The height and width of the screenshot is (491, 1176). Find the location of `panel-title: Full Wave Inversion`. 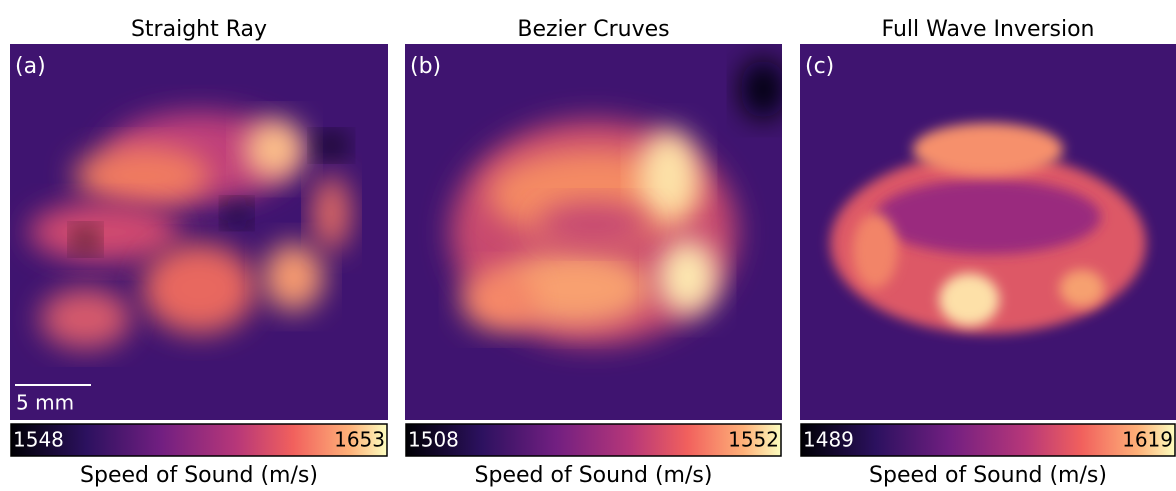

panel-title: Full Wave Inversion is located at coordinates (988, 29).